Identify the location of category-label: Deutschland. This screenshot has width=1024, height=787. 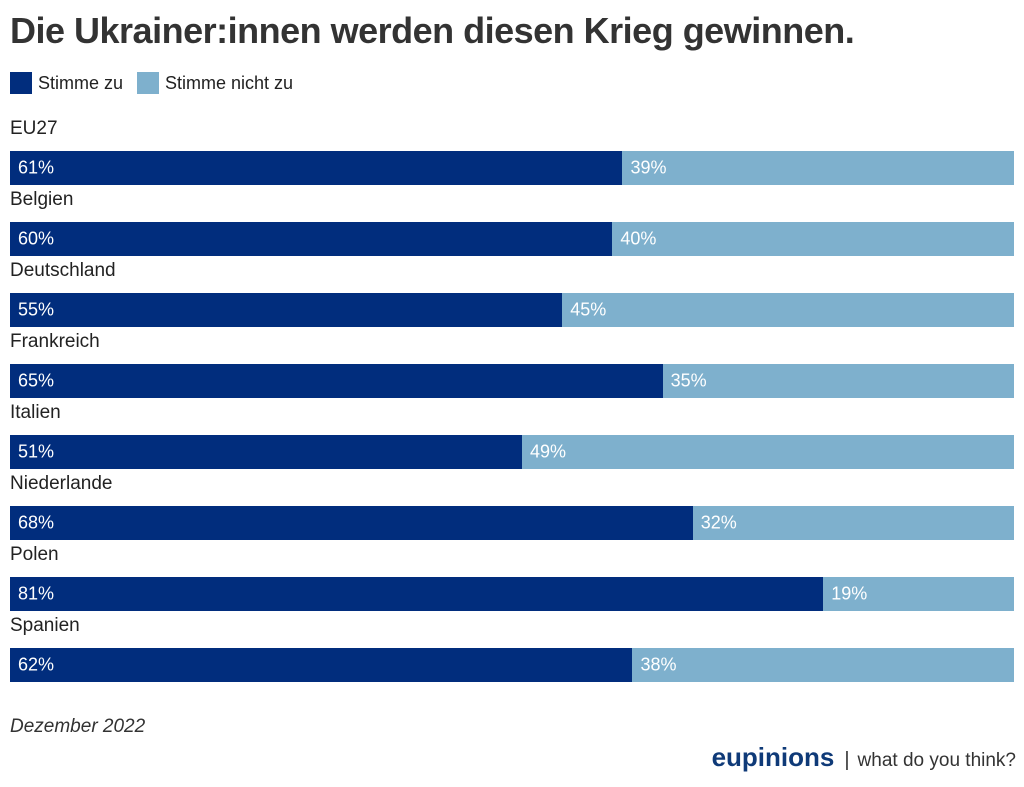
(63, 270).